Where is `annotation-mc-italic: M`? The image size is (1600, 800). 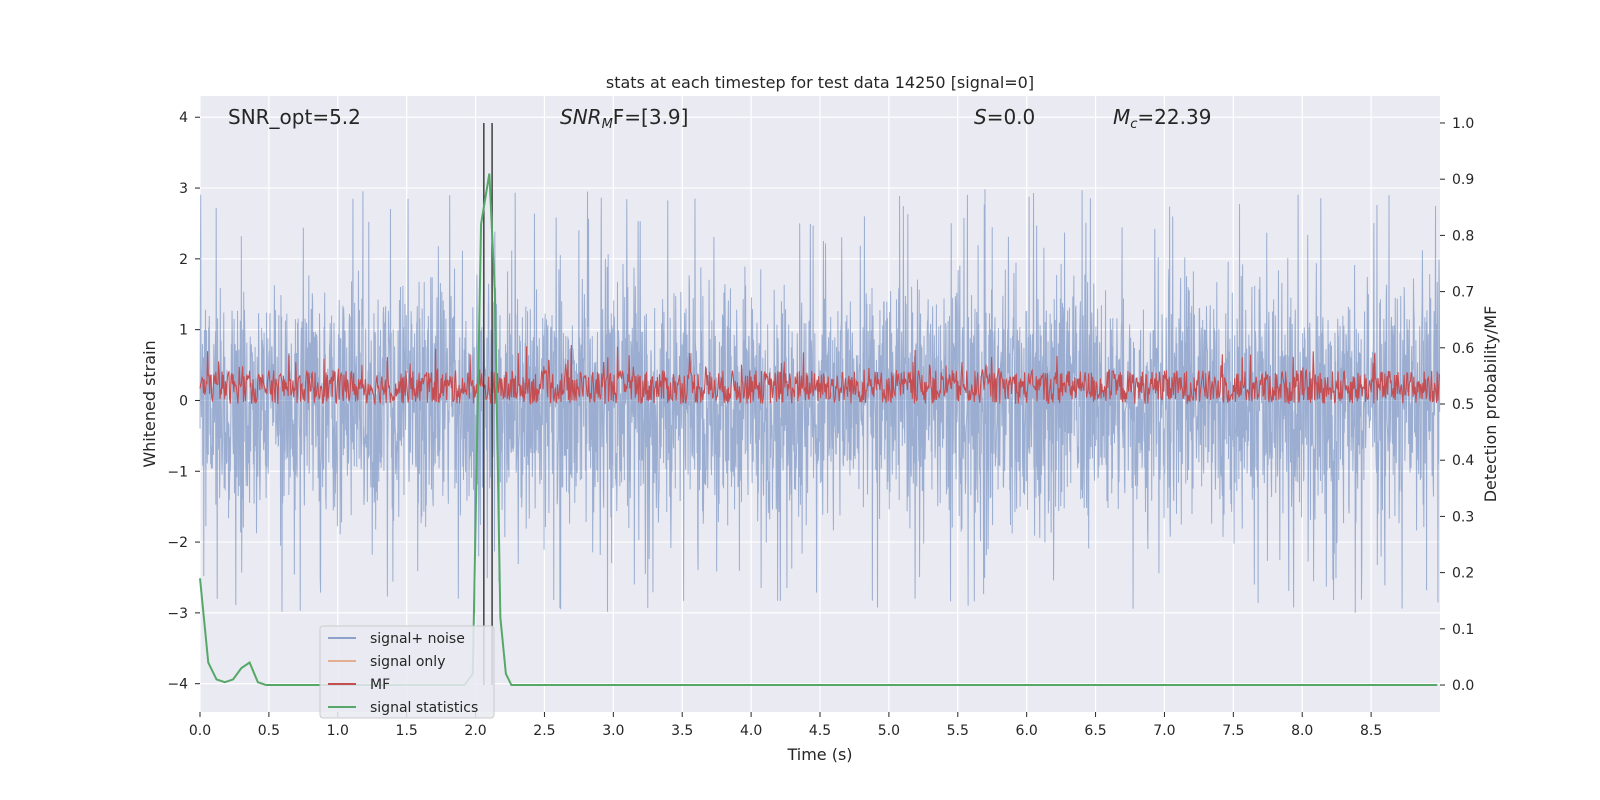
annotation-mc-italic: M is located at coordinates (1121, 117).